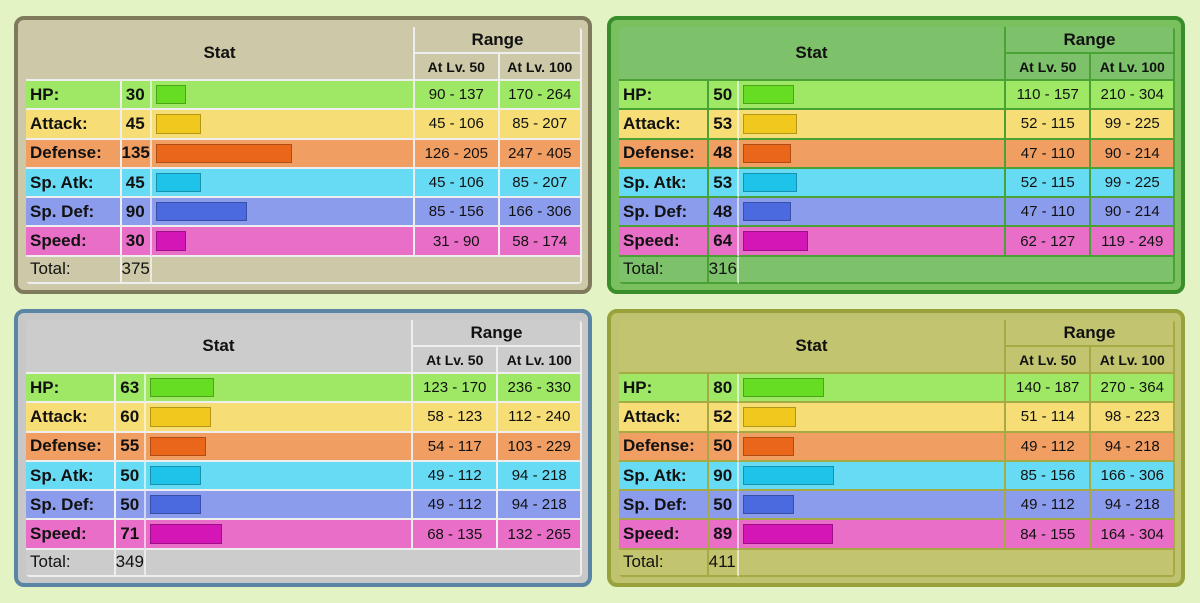 This screenshot has width=1200, height=603. I want to click on total-label: Total:, so click(664, 563).